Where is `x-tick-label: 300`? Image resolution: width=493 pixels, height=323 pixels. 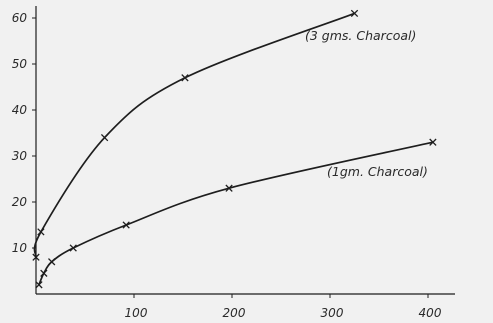
x-tick-label: 300 is located at coordinates (332, 313).